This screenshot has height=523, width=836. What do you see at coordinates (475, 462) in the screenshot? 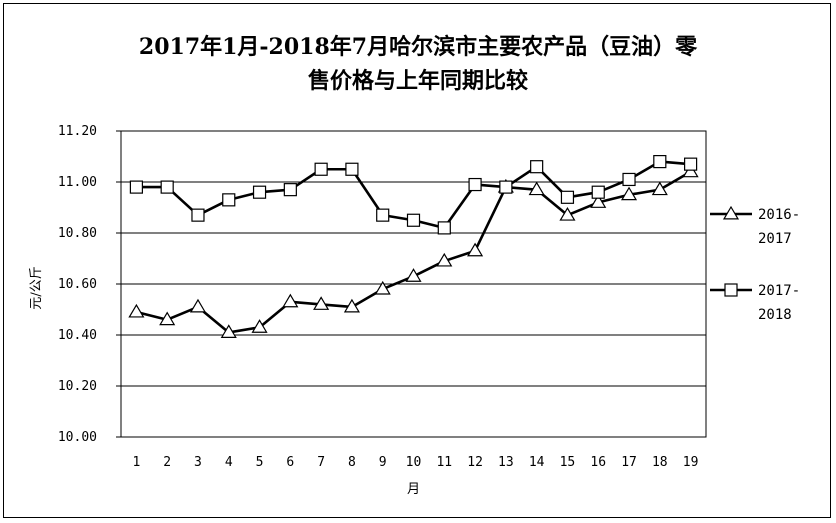
I see `x-tick-label: 12` at bounding box center [475, 462].